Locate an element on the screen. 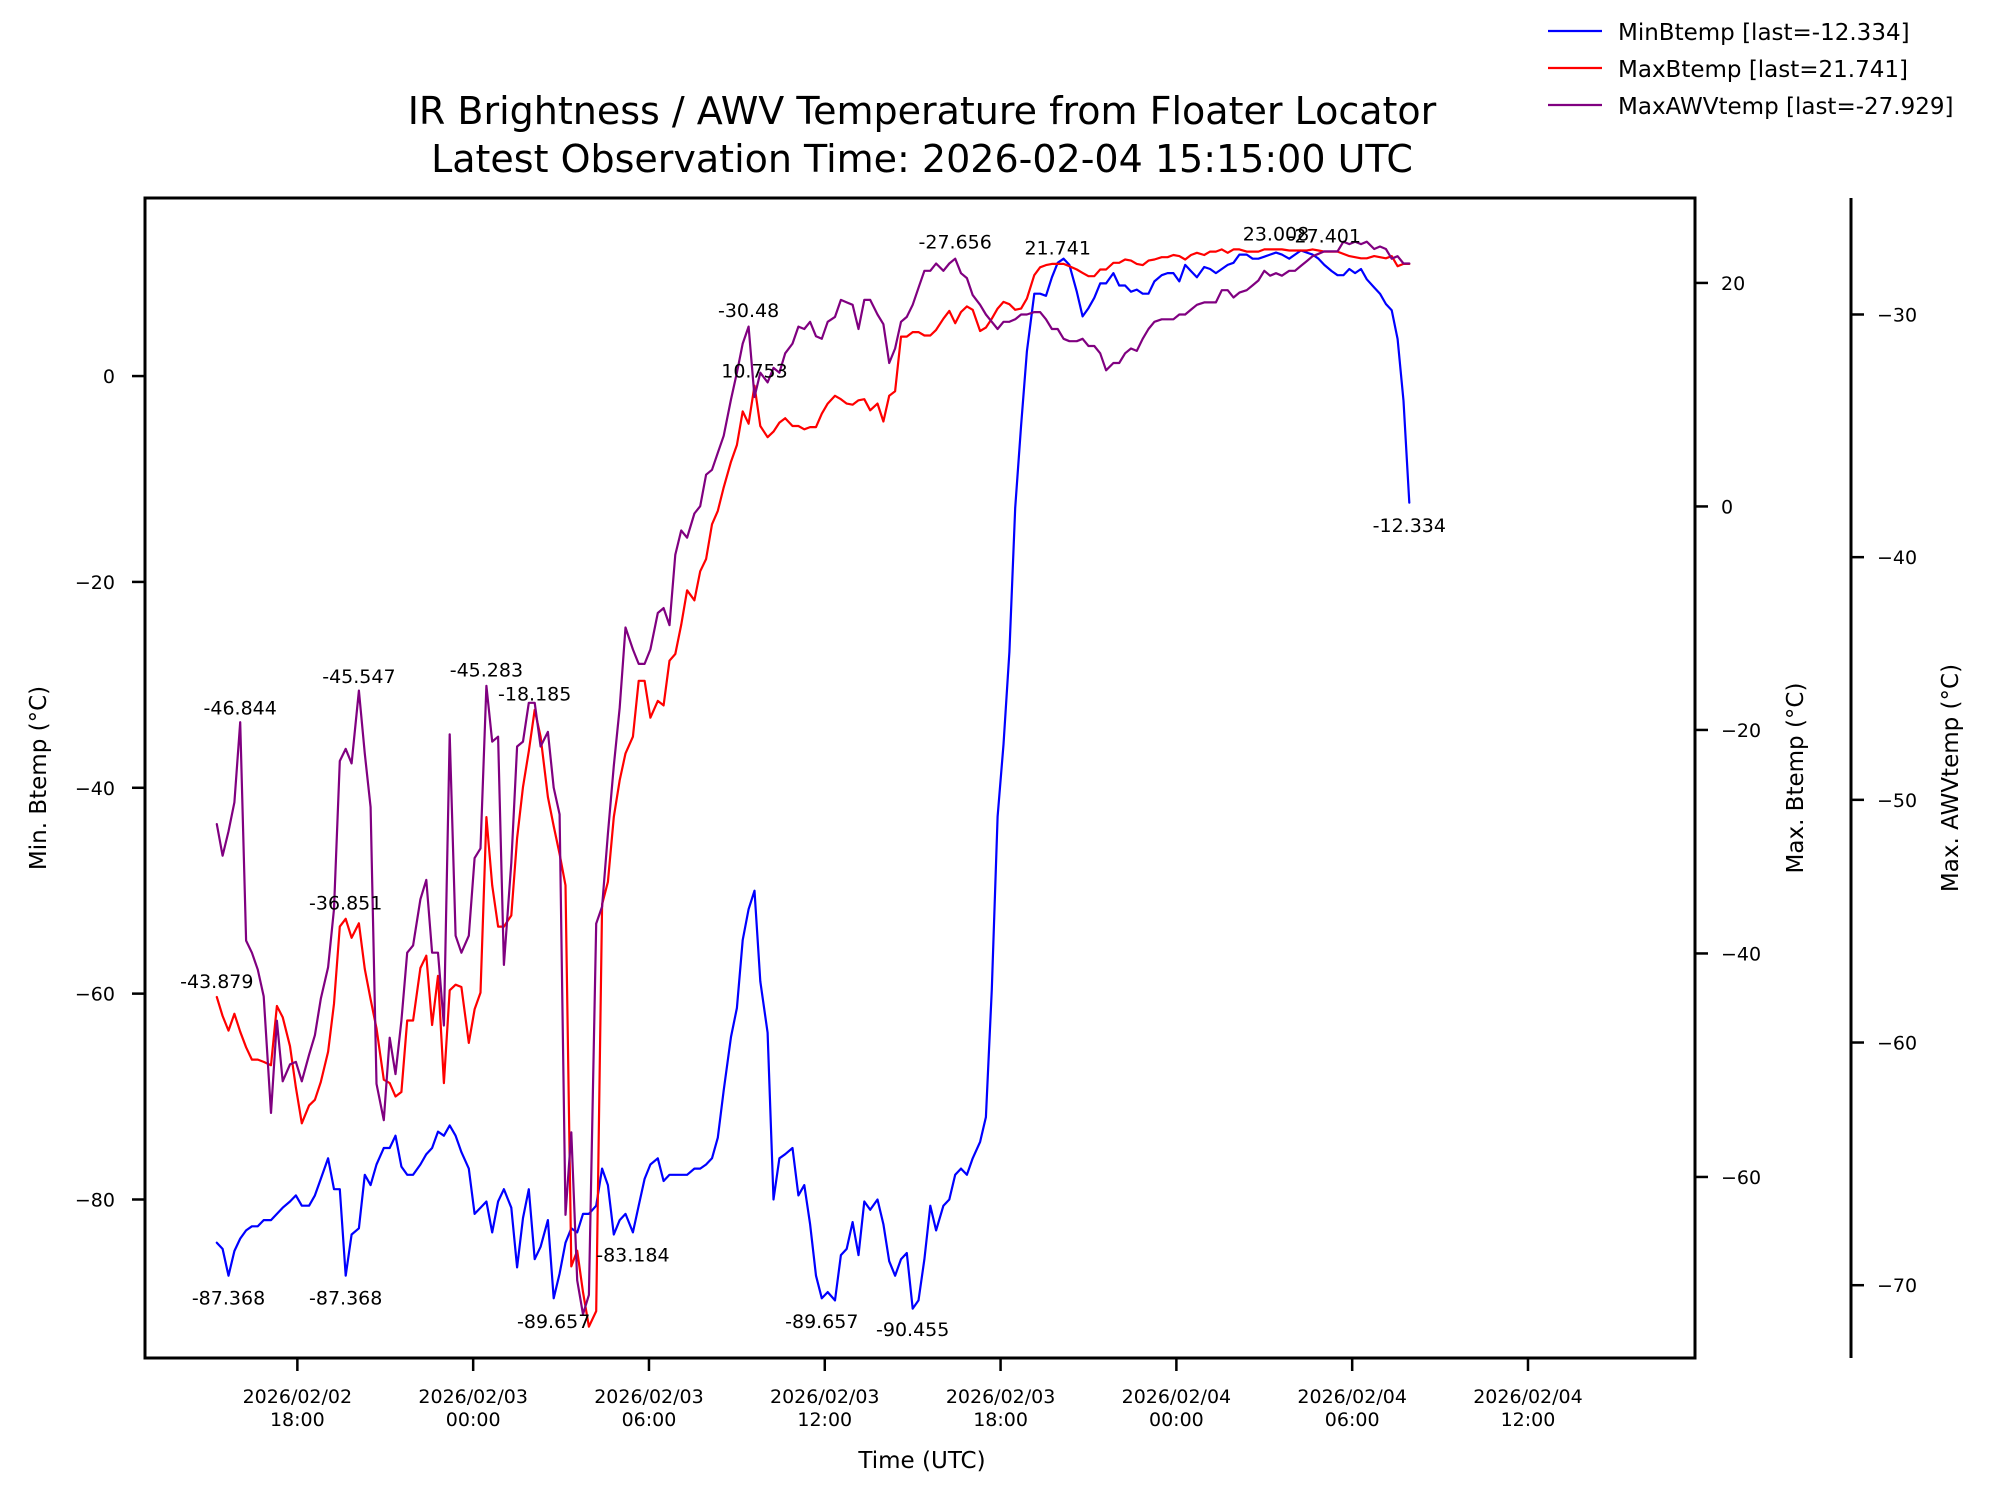  x-tick-label-date: 2026/02/03 is located at coordinates (649, 1397).